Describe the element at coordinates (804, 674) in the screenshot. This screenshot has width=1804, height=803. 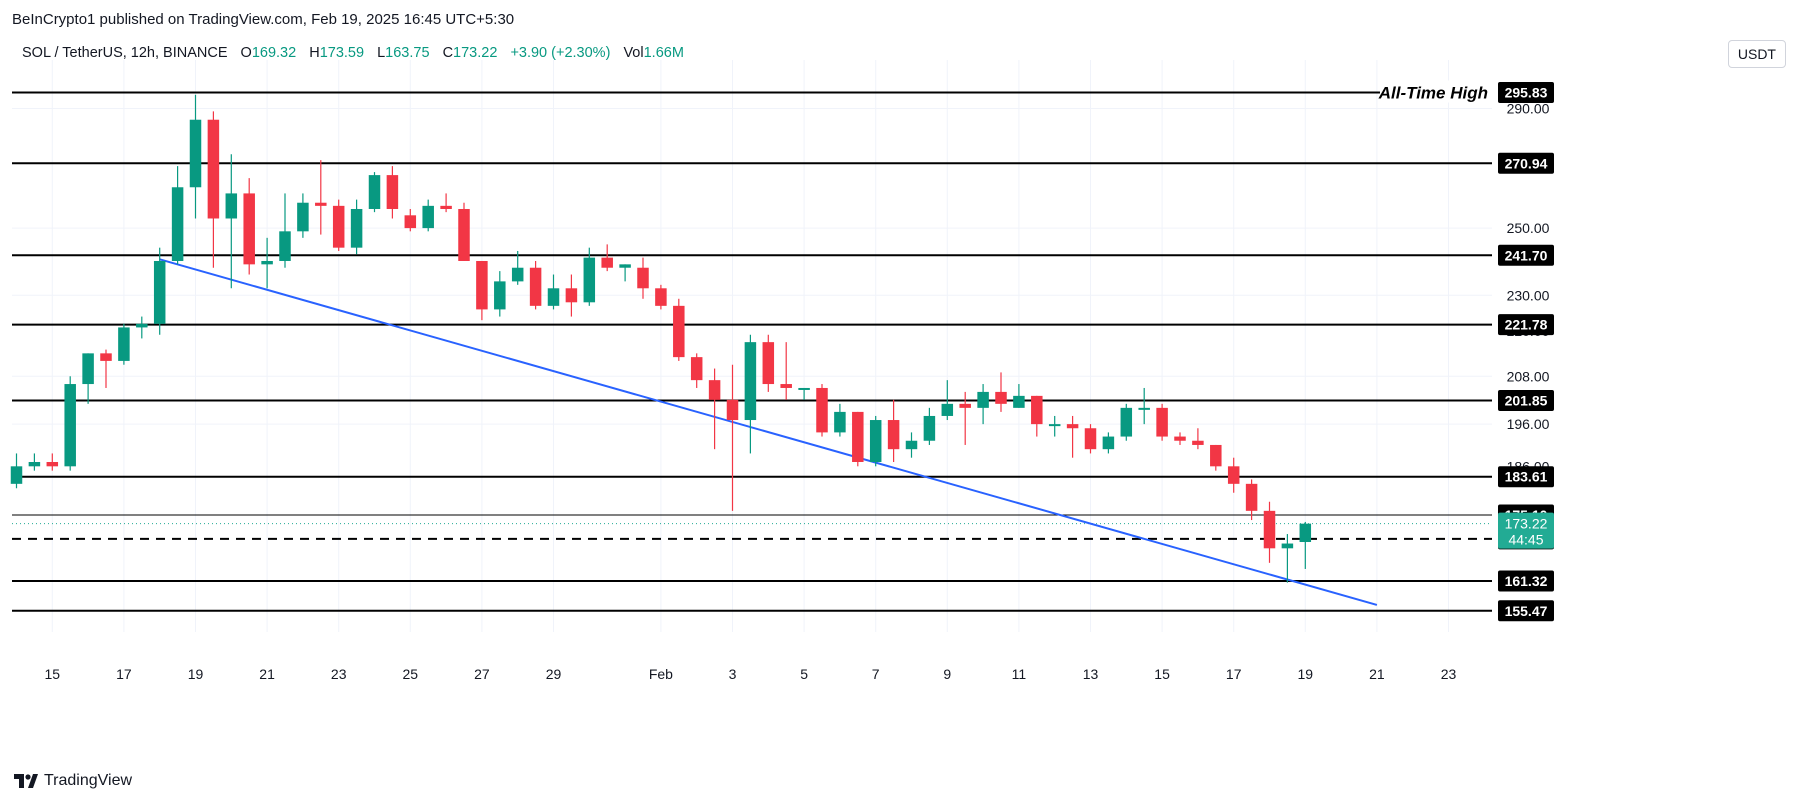
I see `x-tick-label: 5` at that location.